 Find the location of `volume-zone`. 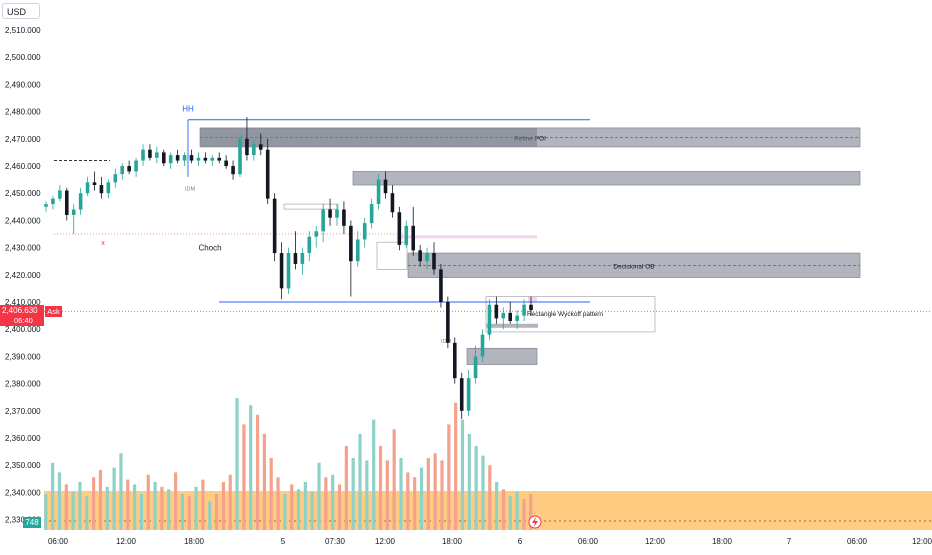

volume-zone is located at coordinates (488, 510).